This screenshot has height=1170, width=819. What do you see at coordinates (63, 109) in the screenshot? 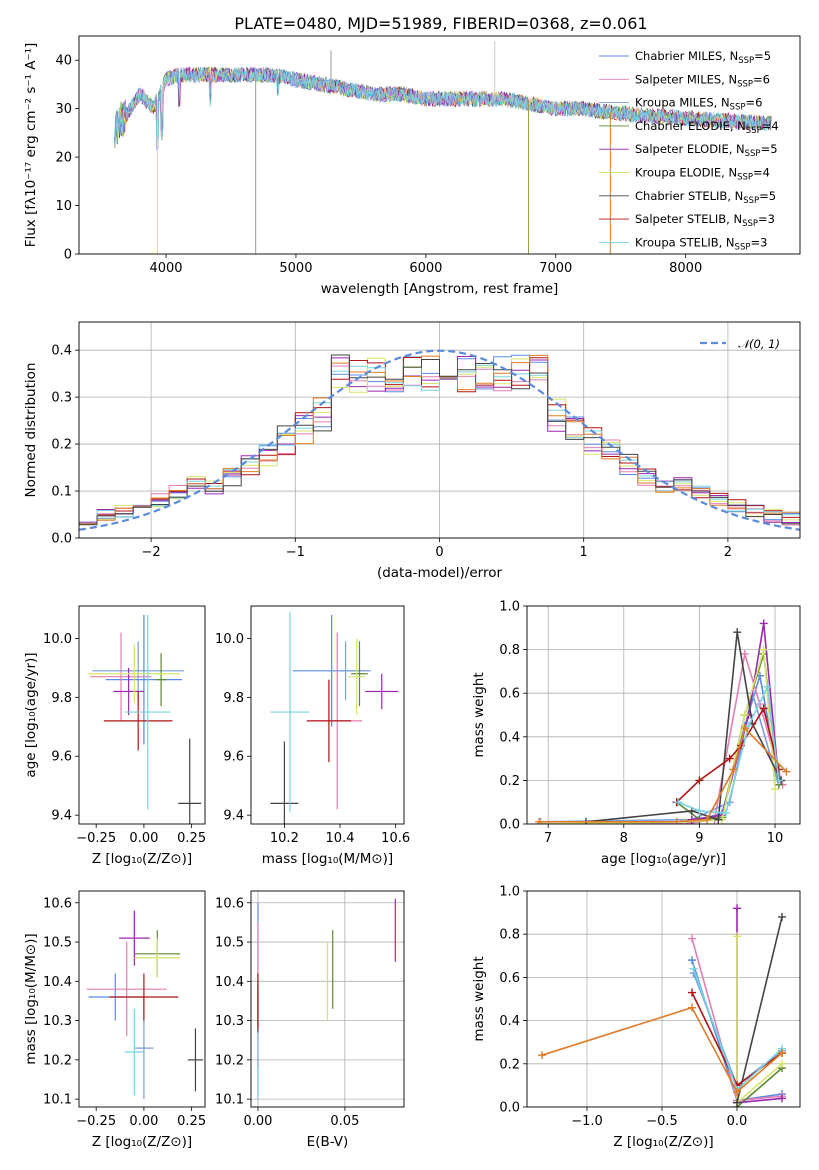
I see `y-tick-label: 30` at bounding box center [63, 109].